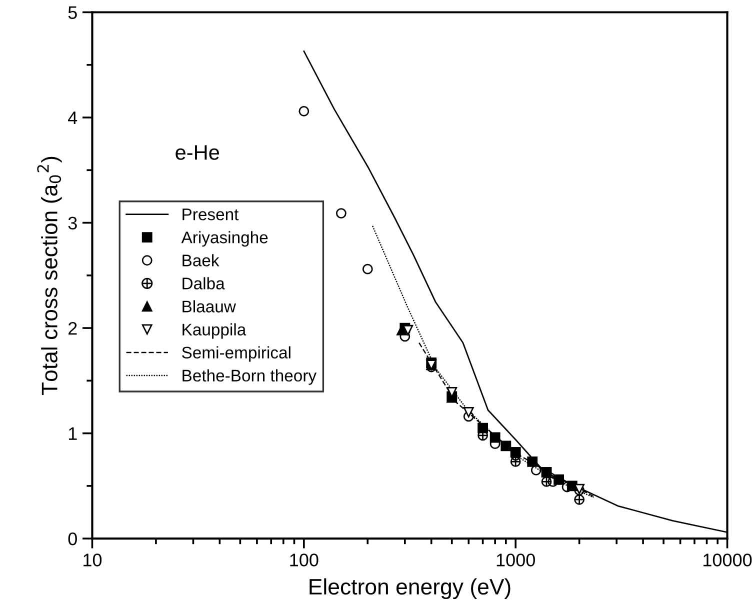 The height and width of the screenshot is (612, 756). I want to click on legend-label: Dalba, so click(203, 283).